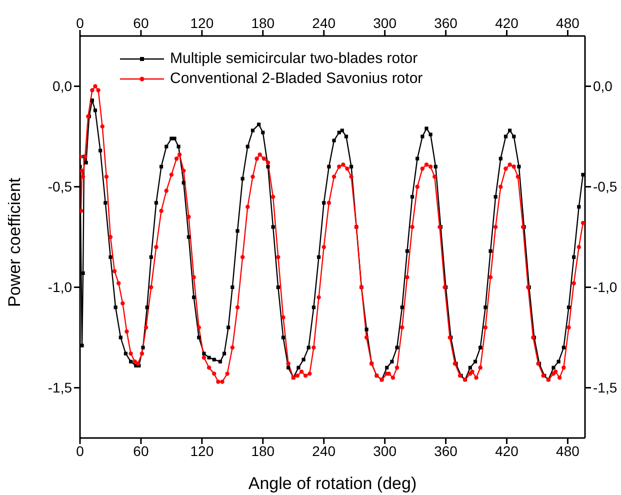  I want to click on y2-tick-label: -0,5, so click(605, 186).